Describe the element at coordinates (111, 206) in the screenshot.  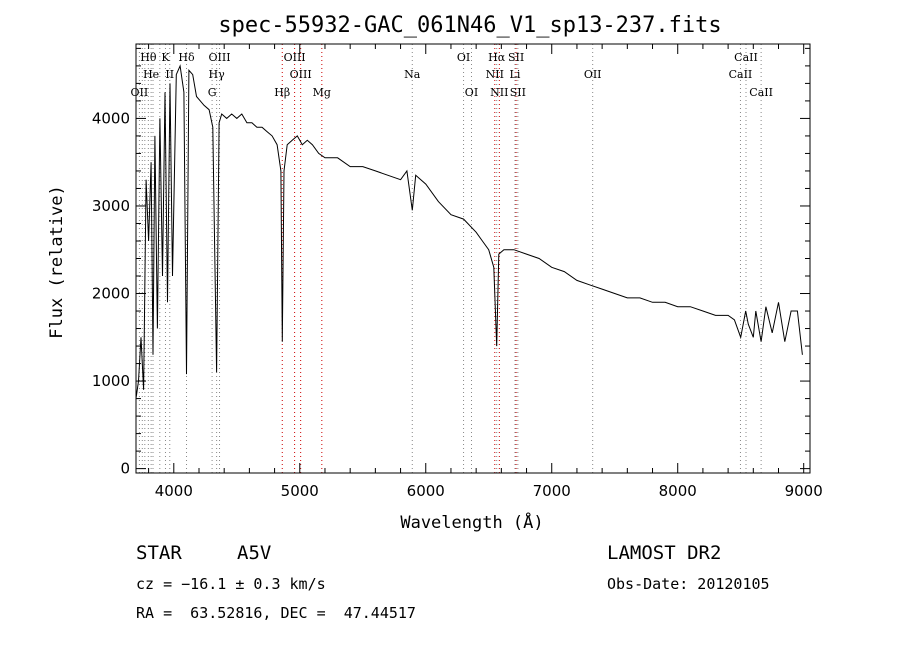
I see `y-tick-label: 3000` at that location.